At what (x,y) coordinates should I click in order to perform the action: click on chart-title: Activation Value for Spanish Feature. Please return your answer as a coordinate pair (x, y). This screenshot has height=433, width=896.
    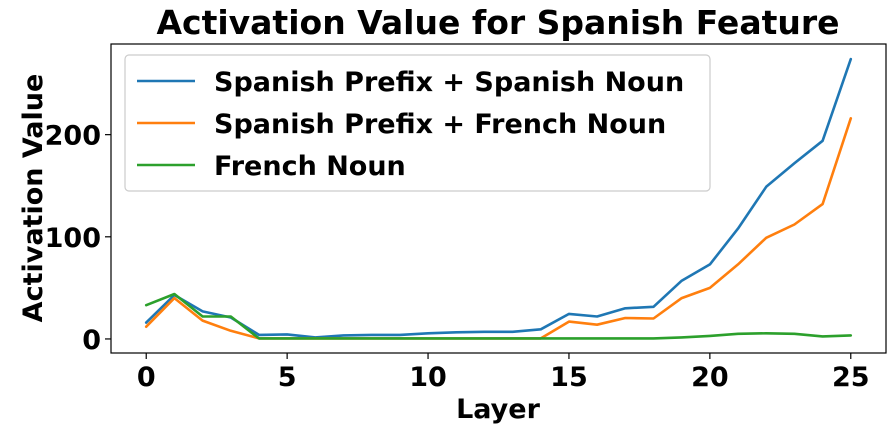
    Looking at the image, I should click on (497, 22).